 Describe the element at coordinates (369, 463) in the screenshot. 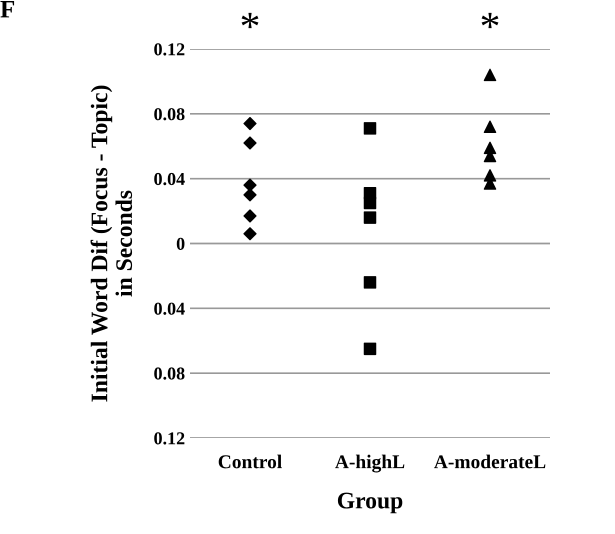

I see `x-tick-label: A-highL` at that location.